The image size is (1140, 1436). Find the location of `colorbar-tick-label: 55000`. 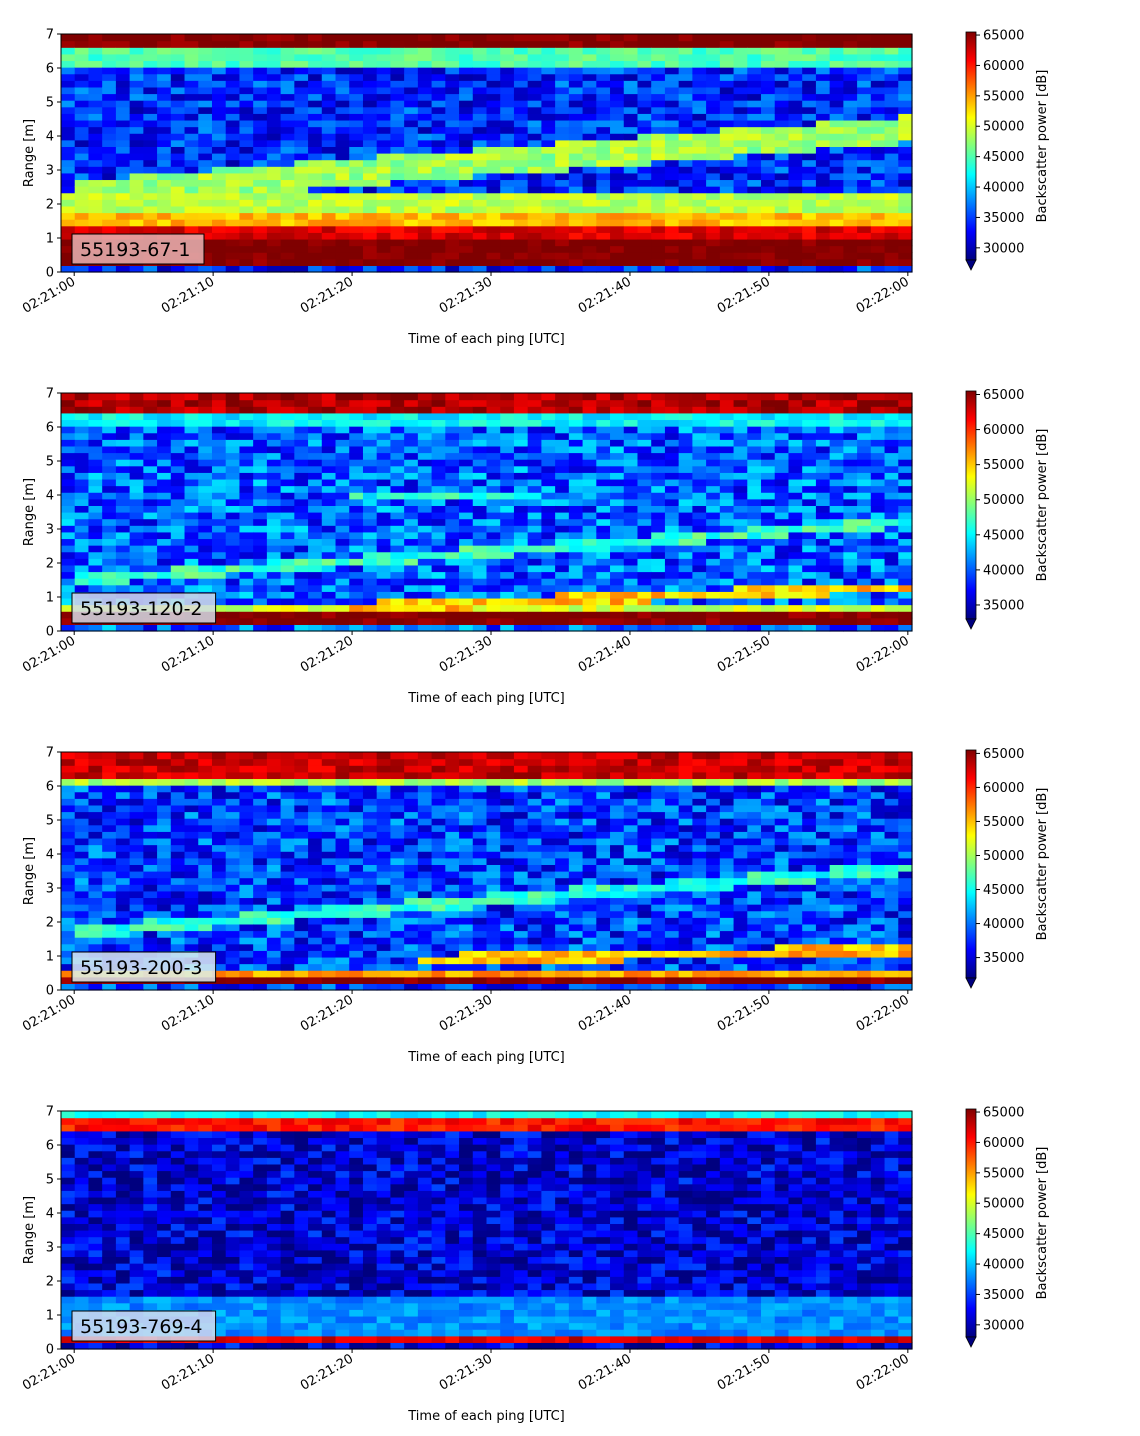

colorbar-tick-label: 55000 is located at coordinates (1003, 96).